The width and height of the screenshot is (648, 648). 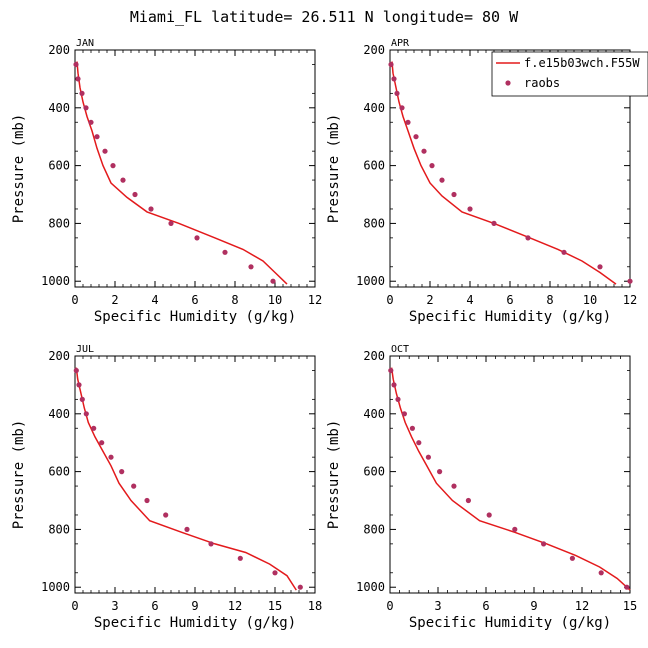 What do you see at coordinates (582, 606) in the screenshot?
I see `oct-xtick-label: 12` at bounding box center [582, 606].